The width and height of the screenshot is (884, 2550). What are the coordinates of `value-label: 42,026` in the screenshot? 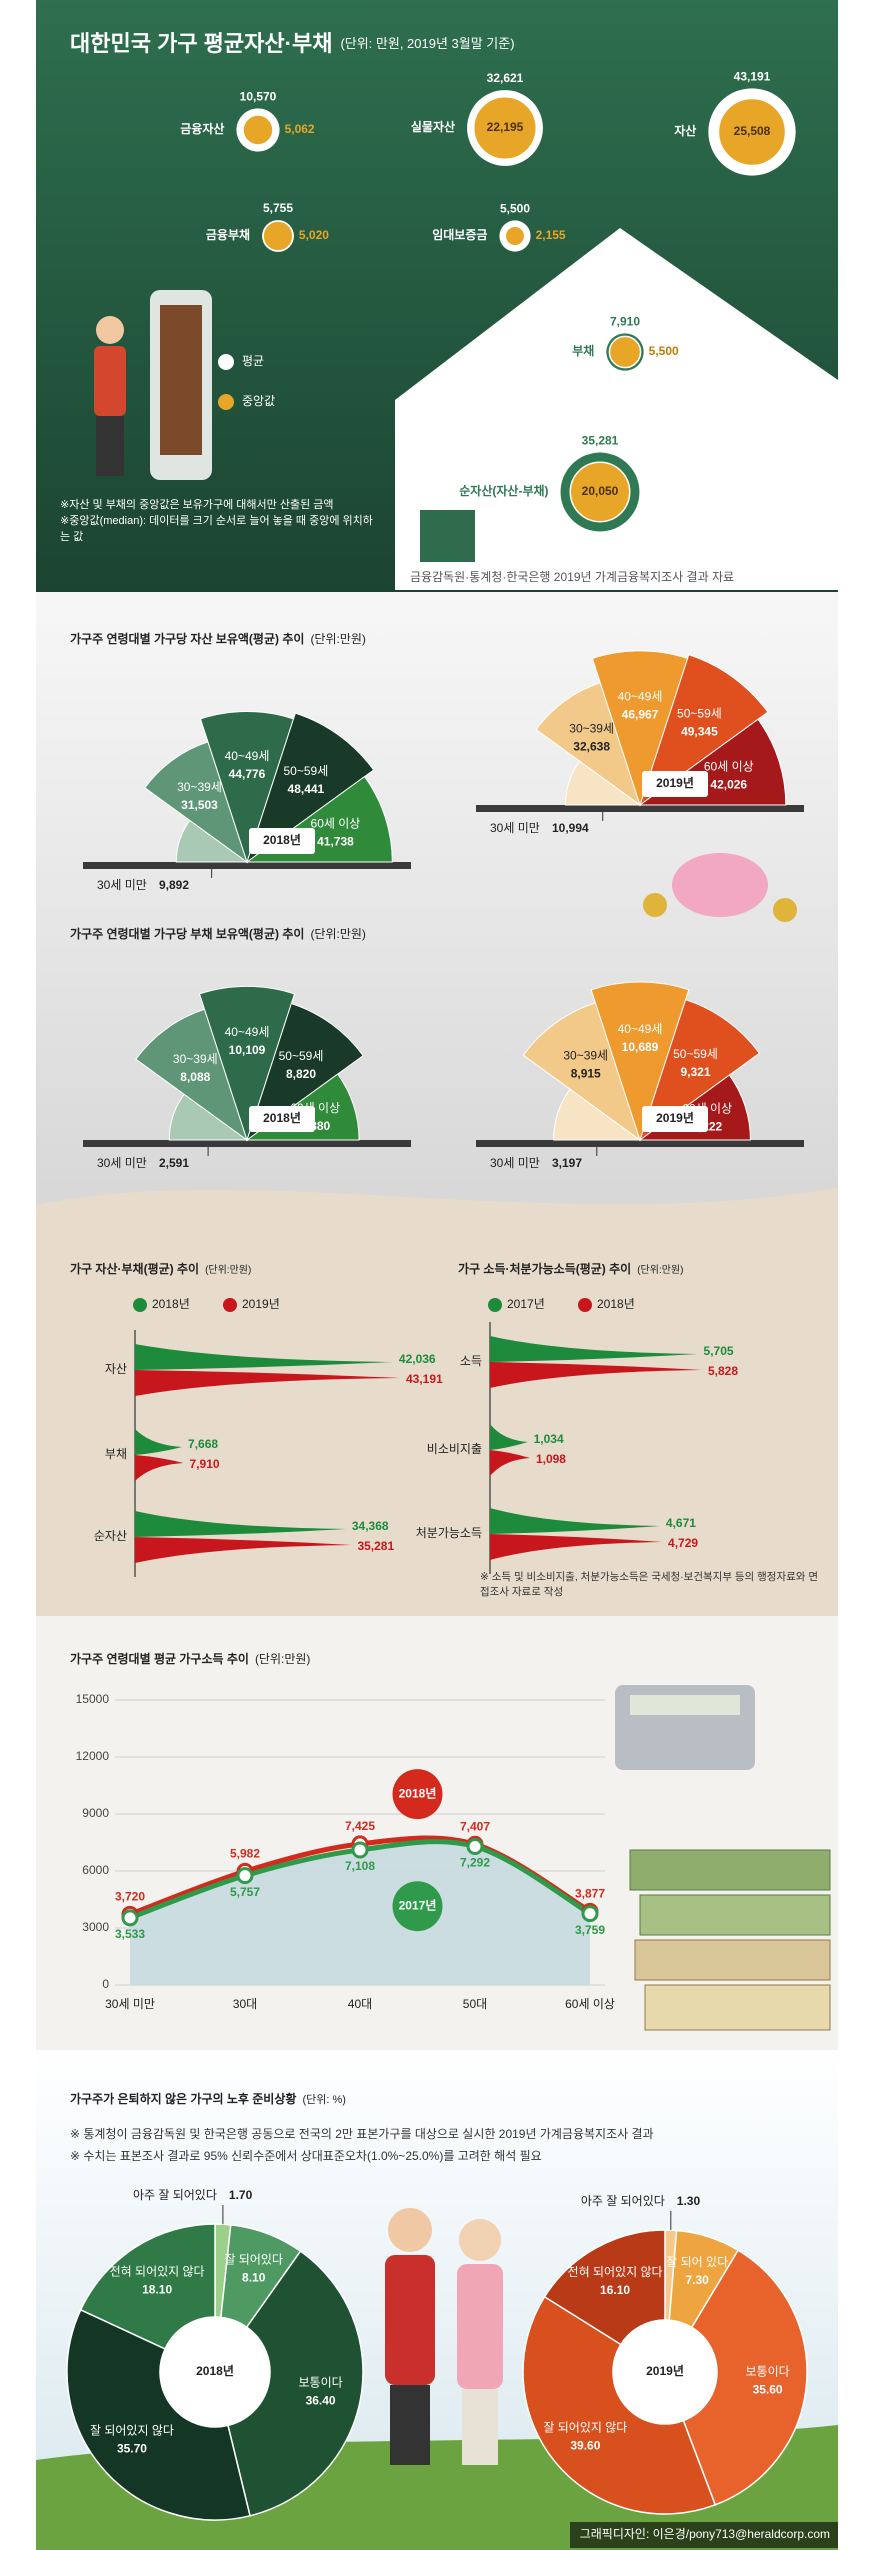 It's located at (728, 784).